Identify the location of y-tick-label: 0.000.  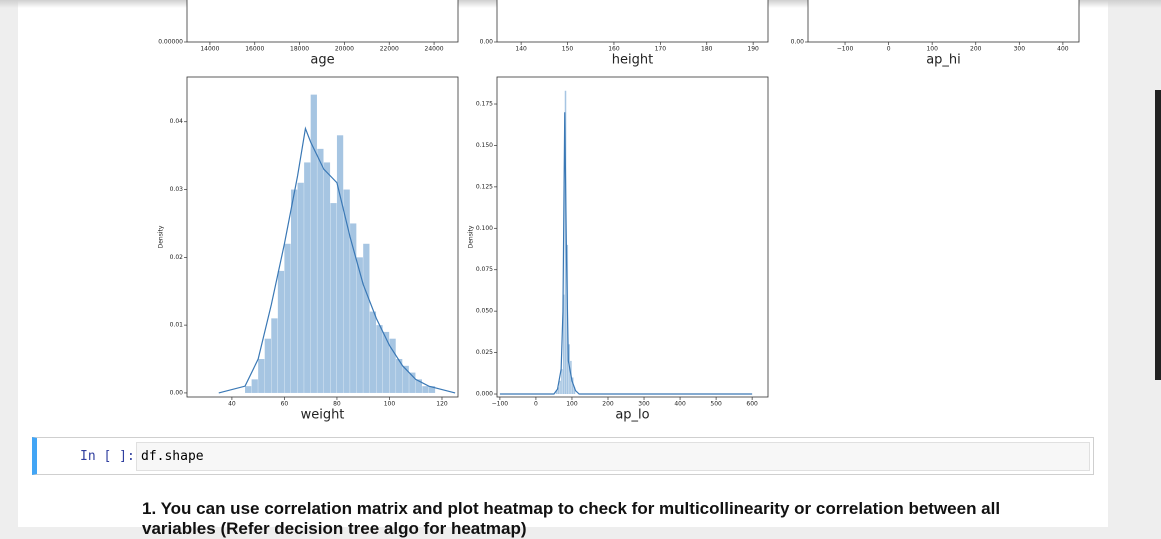
(484, 394).